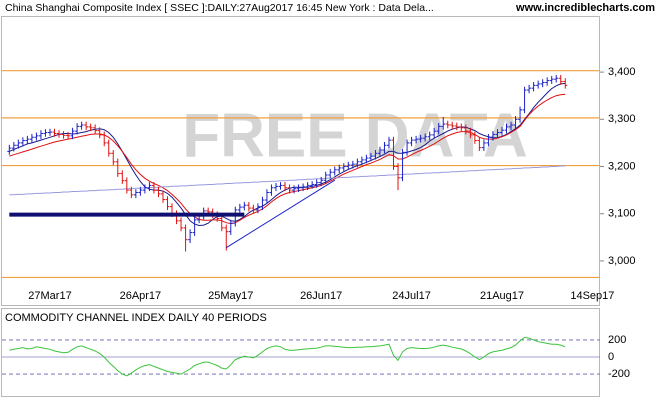  What do you see at coordinates (622, 261) in the screenshot?
I see `y-tick-label: 3,000` at bounding box center [622, 261].